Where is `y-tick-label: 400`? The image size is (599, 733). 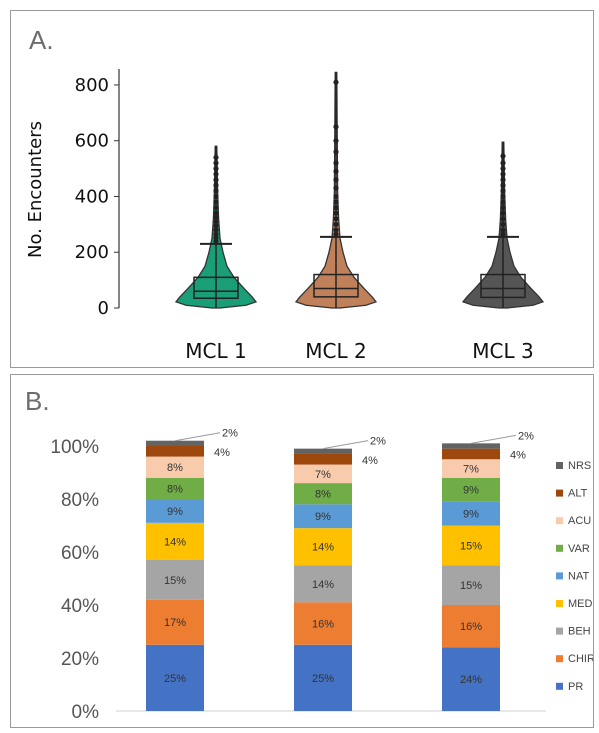 y-tick-label: 400 is located at coordinates (92, 196).